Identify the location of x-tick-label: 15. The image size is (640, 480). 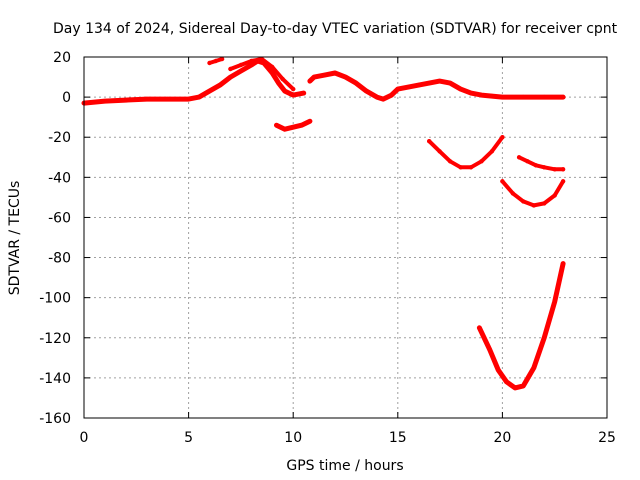
(398, 438).